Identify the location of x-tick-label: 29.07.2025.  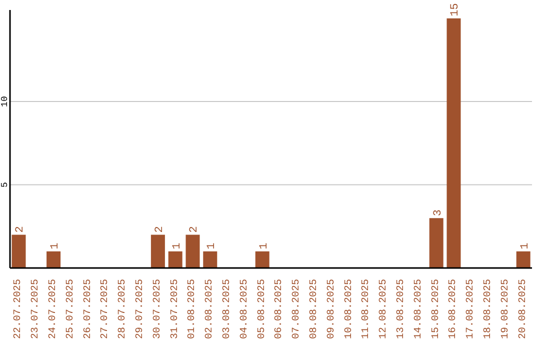
(140, 309).